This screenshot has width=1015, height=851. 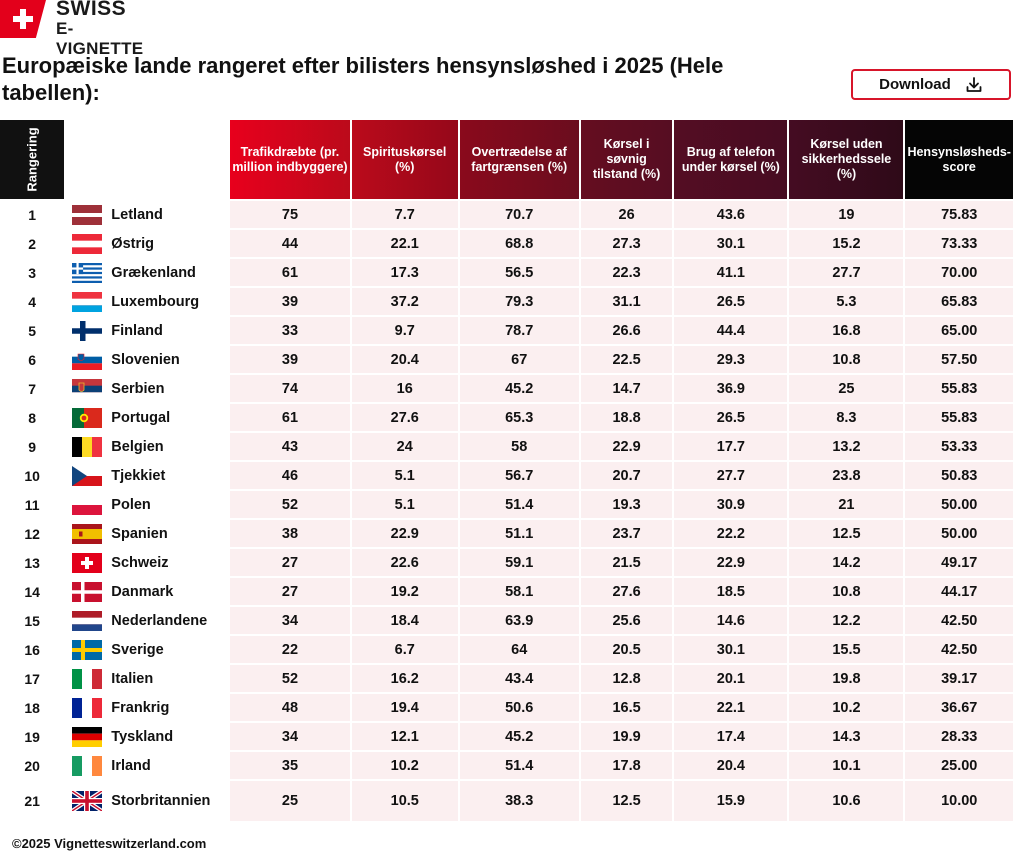 What do you see at coordinates (289, 736) in the screenshot?
I see `traffic-deaths-cell: 34` at bounding box center [289, 736].